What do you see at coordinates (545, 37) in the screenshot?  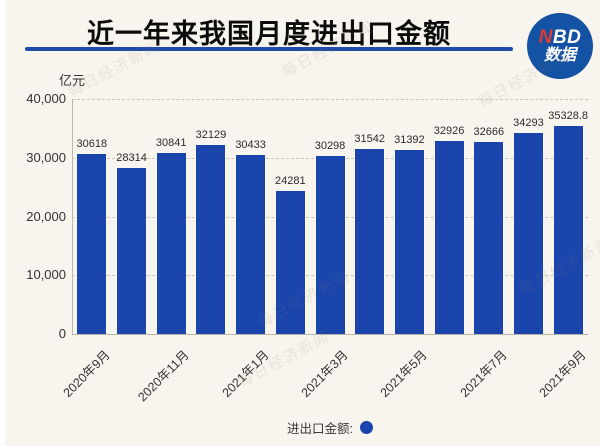 I see `nbd-logo-letter-n: N` at bounding box center [545, 37].